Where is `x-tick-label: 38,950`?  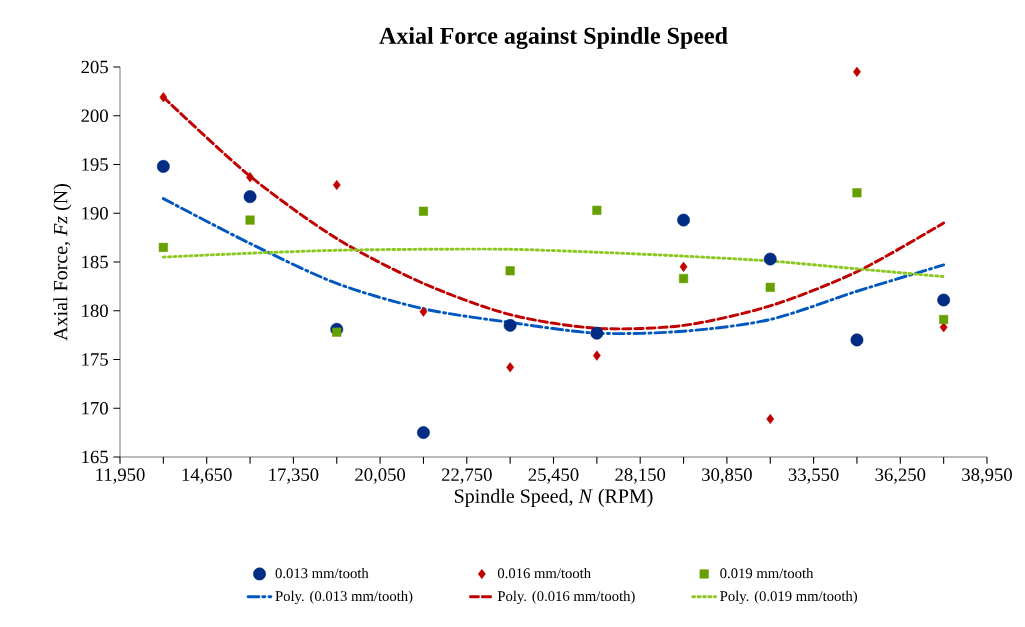
x-tick-label: 38,950 is located at coordinates (987, 476).